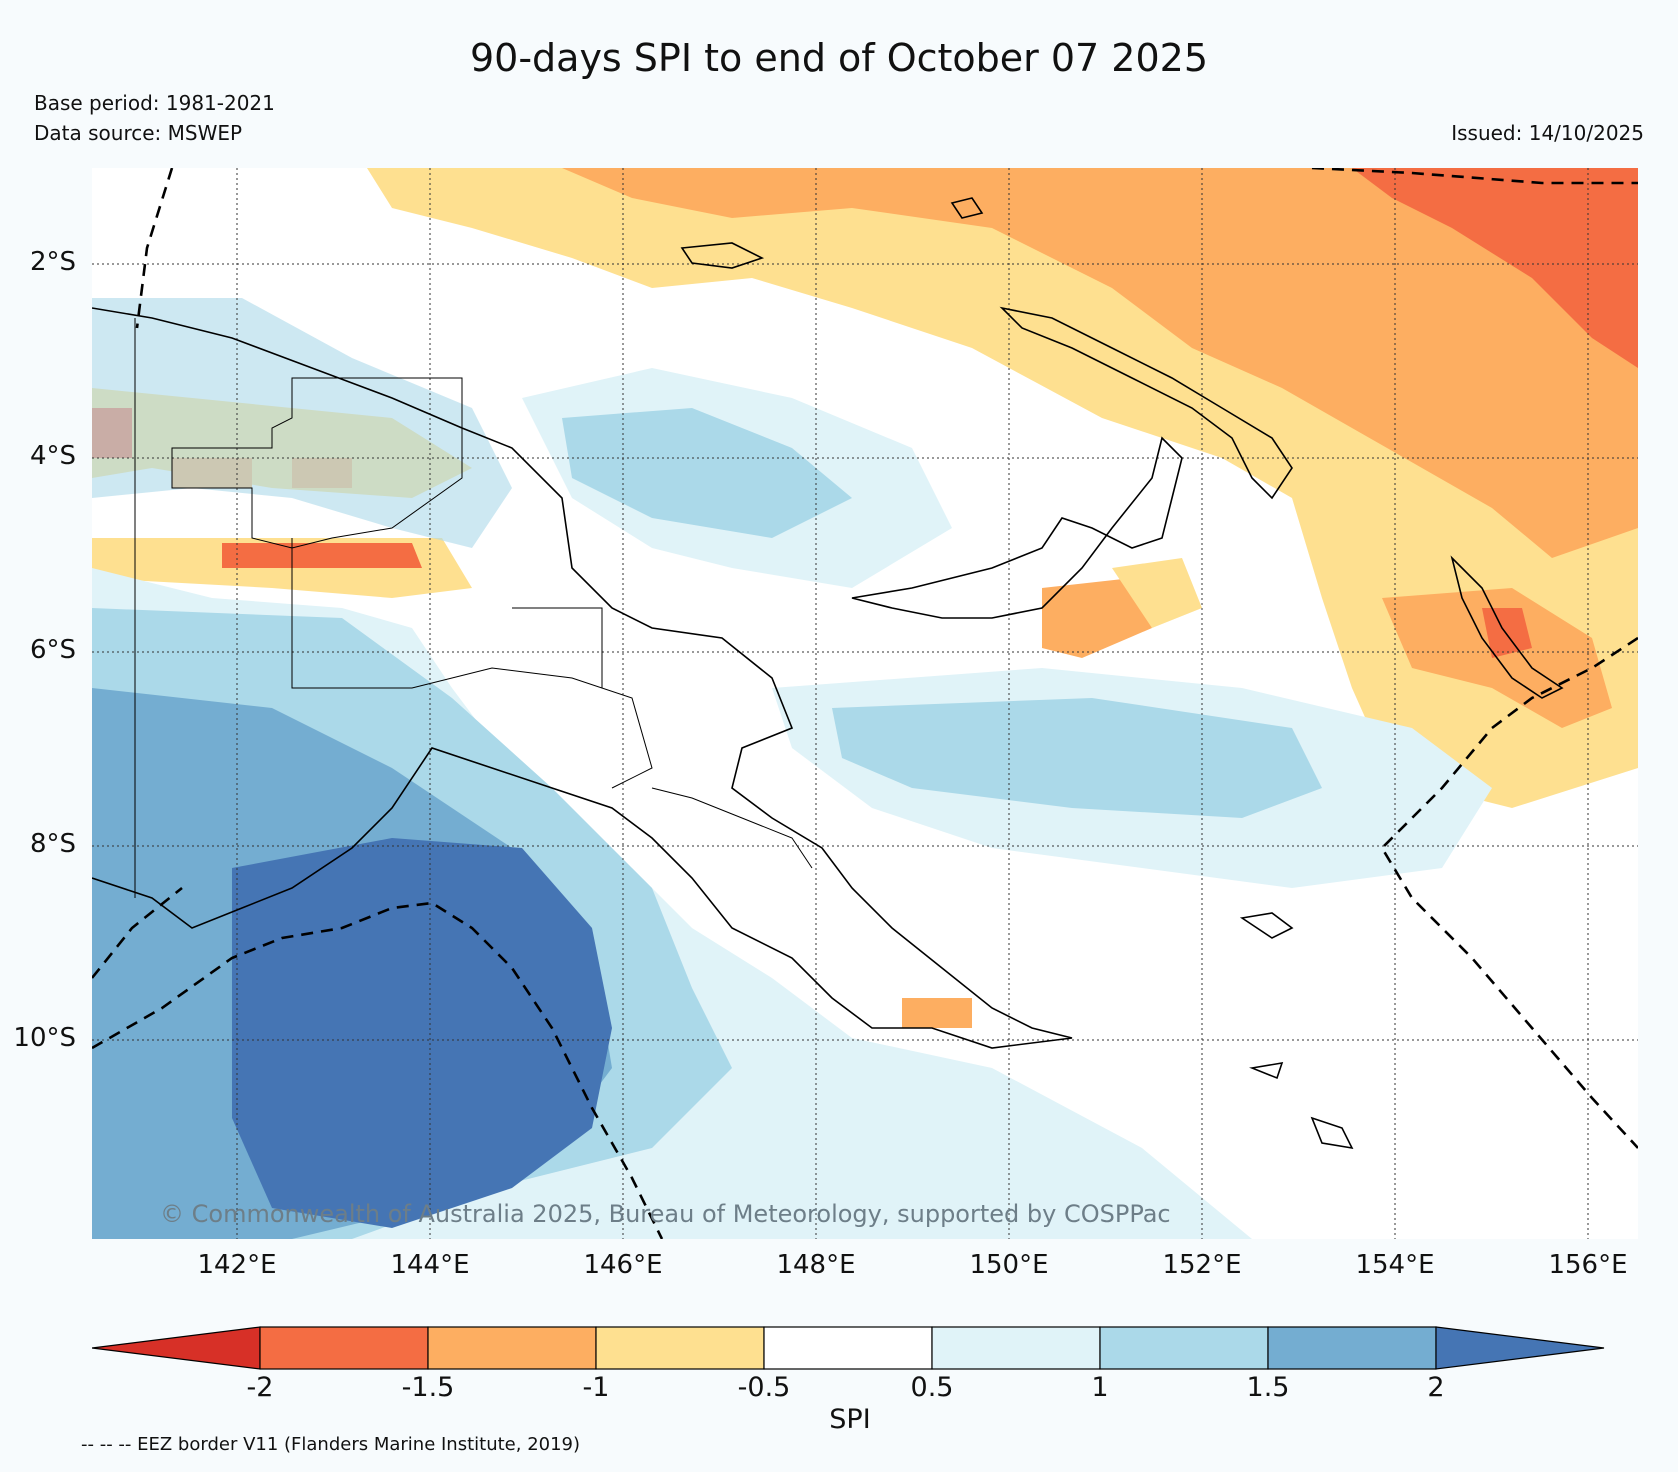 The width and height of the screenshot is (1678, 1472). What do you see at coordinates (52, 650) in the screenshot?
I see `lat-label: 6°S` at bounding box center [52, 650].